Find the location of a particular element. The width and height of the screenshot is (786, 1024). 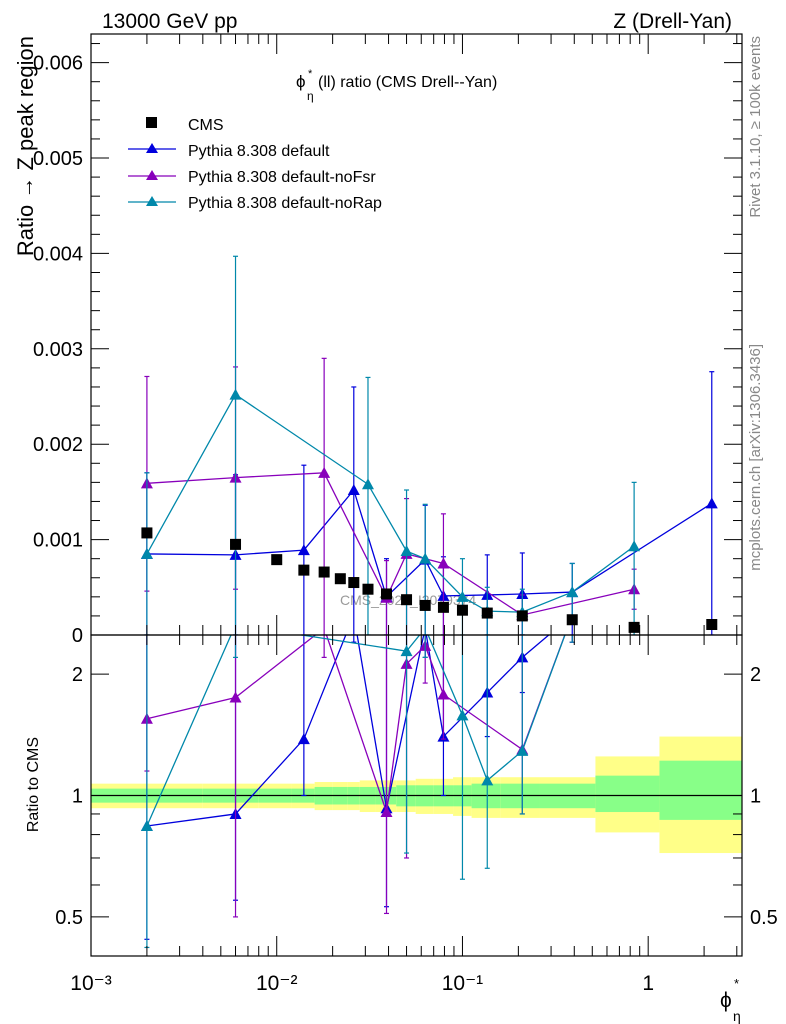

x-tick-label: 10⁻² is located at coordinates (276, 983).